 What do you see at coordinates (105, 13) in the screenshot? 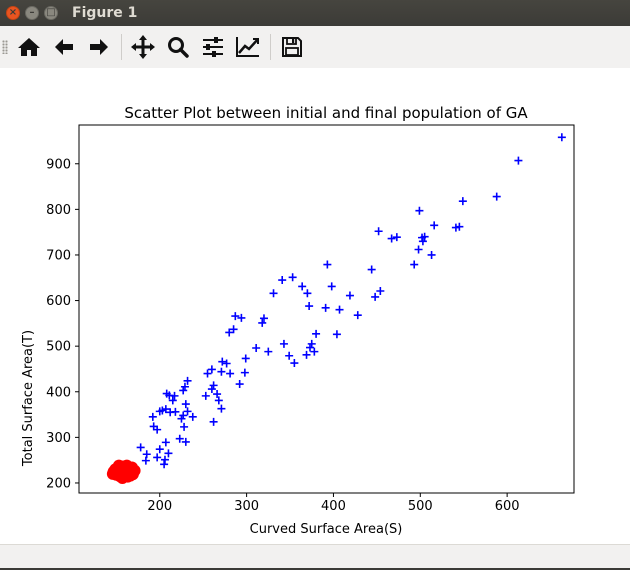
I see `window-title: Figure 1` at bounding box center [105, 13].